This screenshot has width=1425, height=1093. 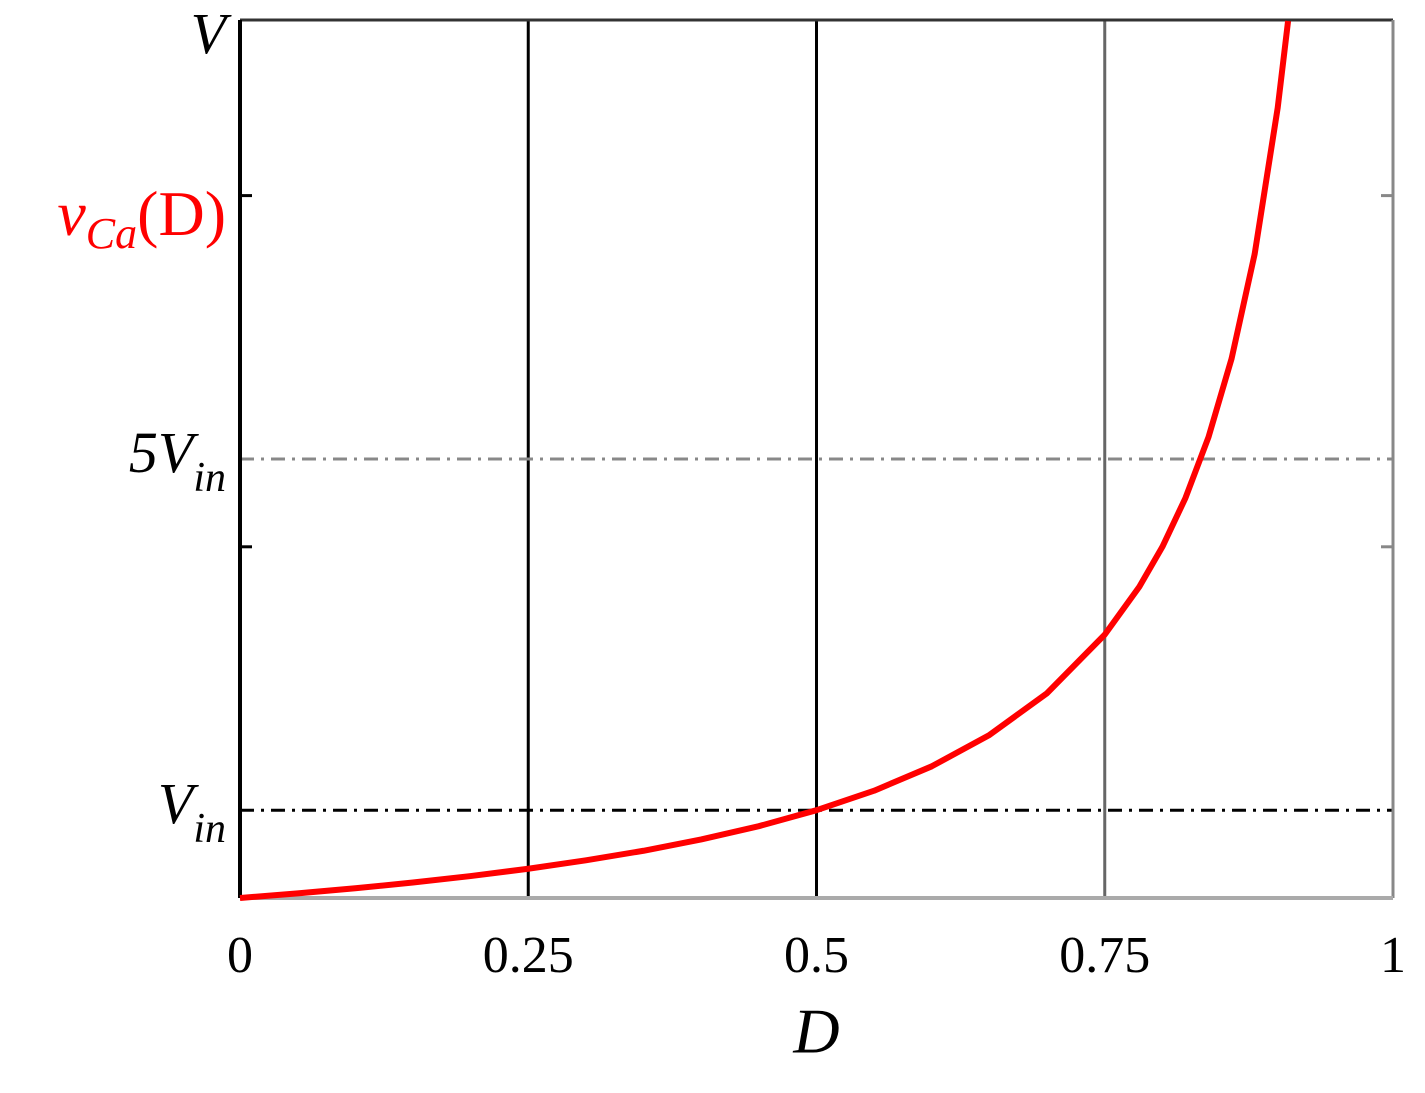 I want to click on y-tick-label: 5Vin, so click(x=177, y=460).